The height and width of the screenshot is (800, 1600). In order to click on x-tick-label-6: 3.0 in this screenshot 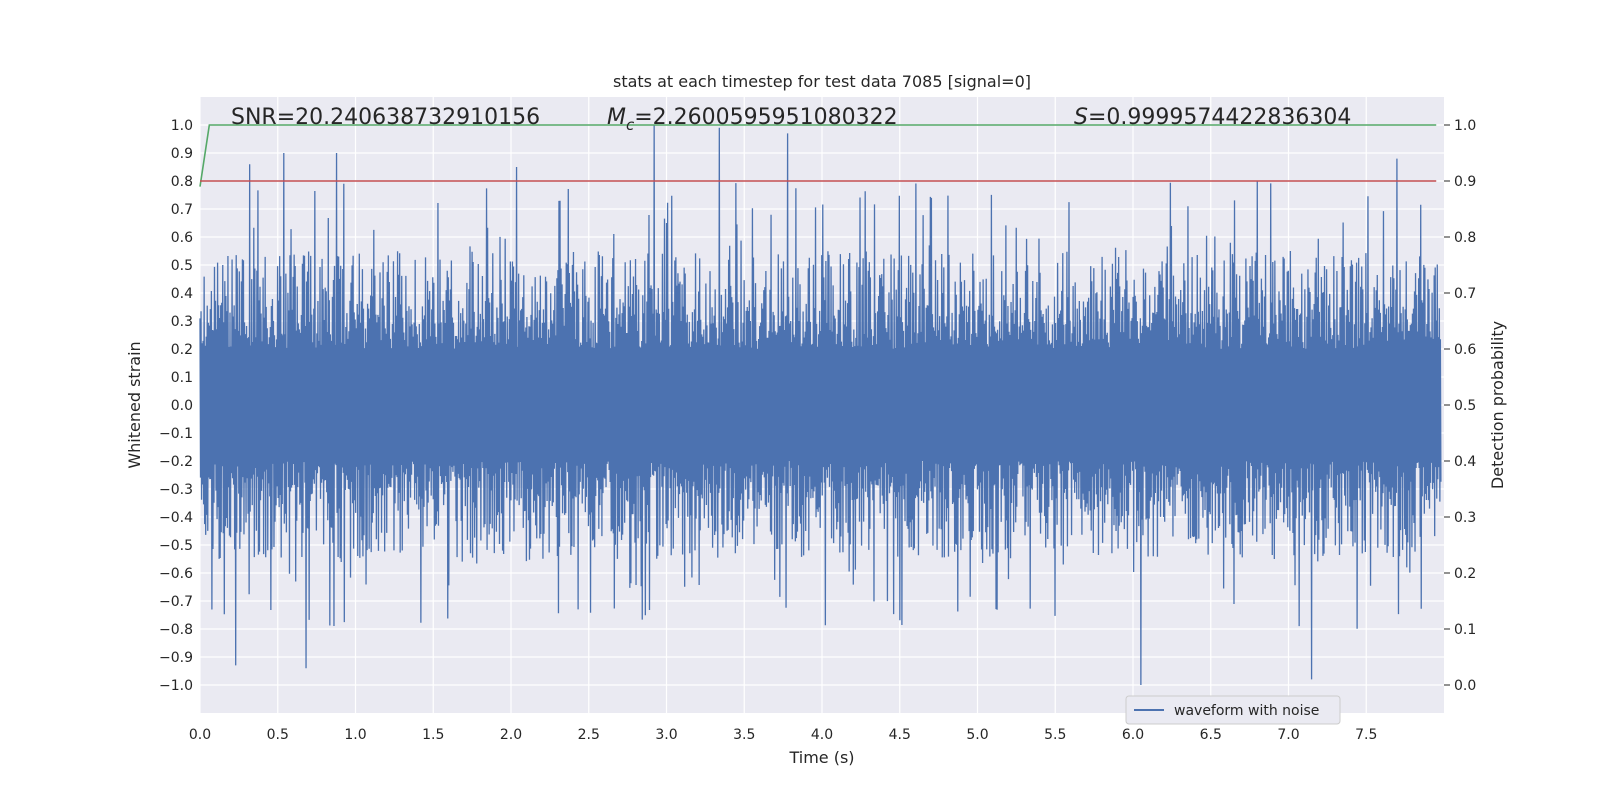, I will do `click(666, 735)`.